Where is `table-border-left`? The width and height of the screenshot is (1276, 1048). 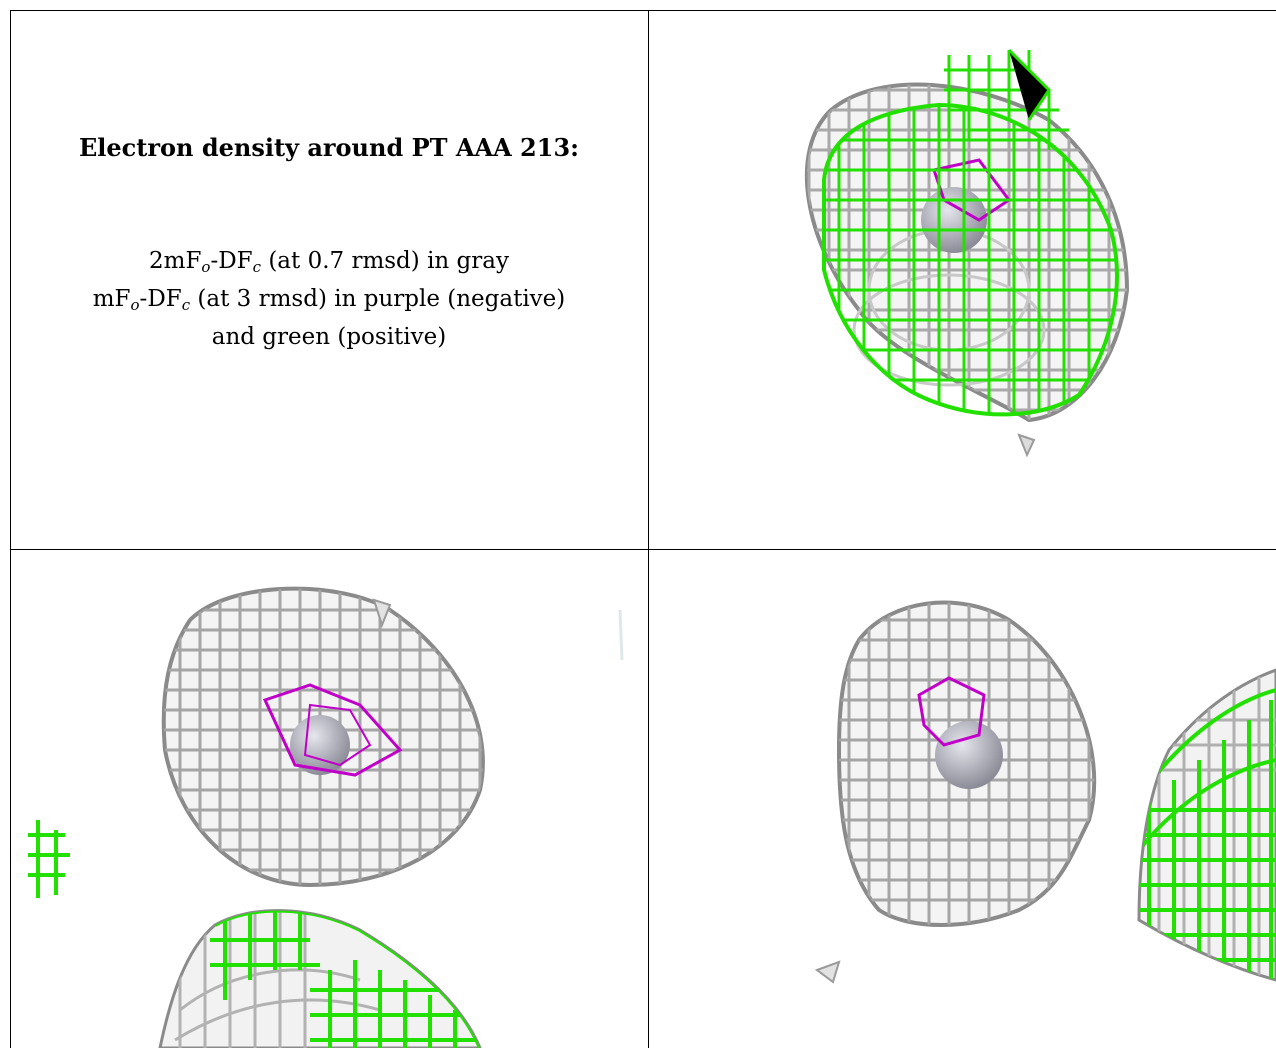 table-border-left is located at coordinates (10, 529).